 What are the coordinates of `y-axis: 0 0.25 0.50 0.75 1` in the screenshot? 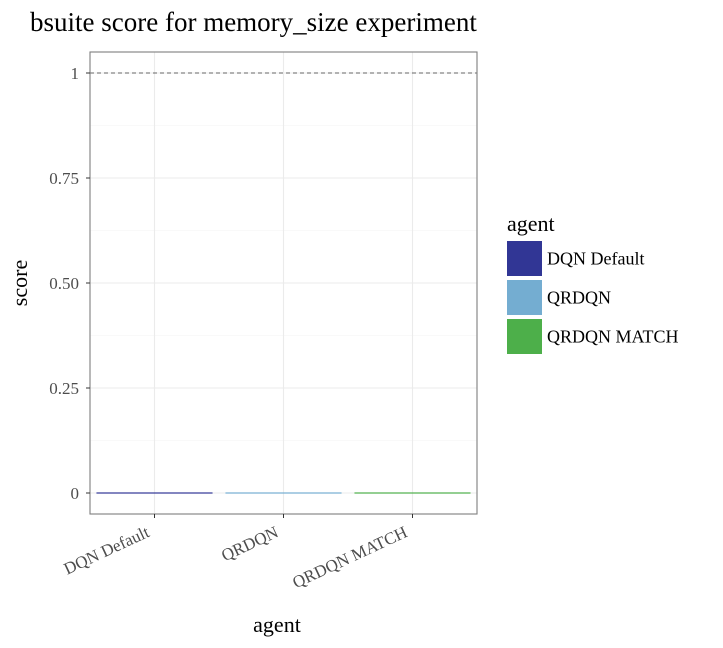 It's located at (69, 283).